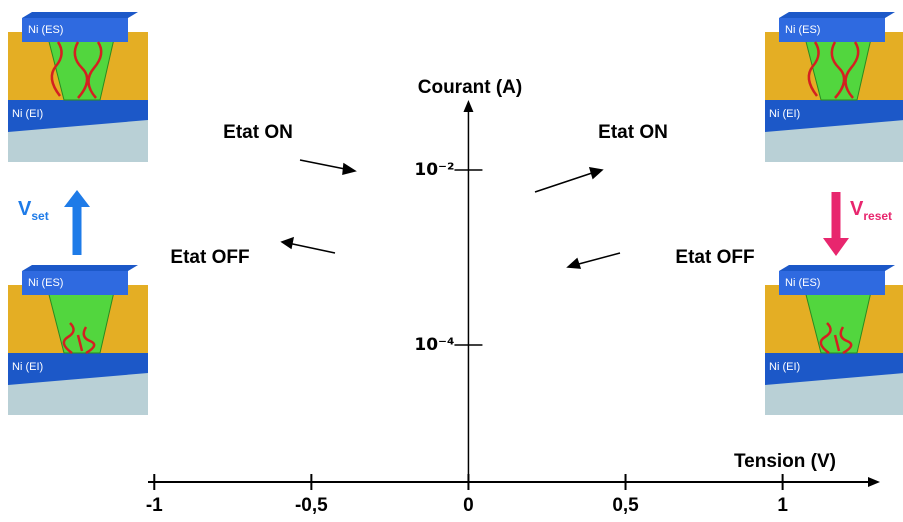 This screenshot has height=522, width=903. What do you see at coordinates (77, 198) in the screenshot?
I see `set-arrow-head` at bounding box center [77, 198].